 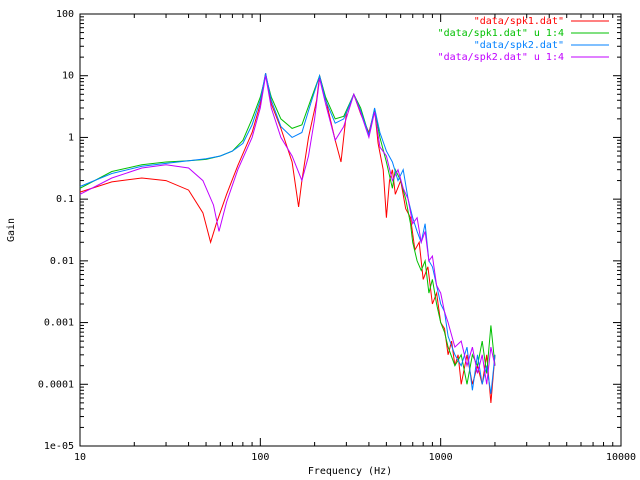 I want to click on x-axis-label: Frequency (Hz), so click(x=350, y=471).